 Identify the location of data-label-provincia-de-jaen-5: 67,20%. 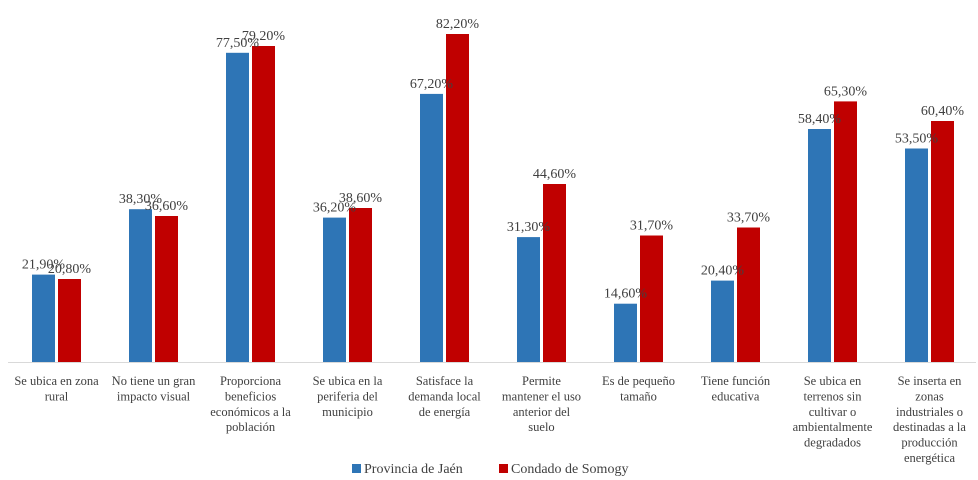
(432, 84).